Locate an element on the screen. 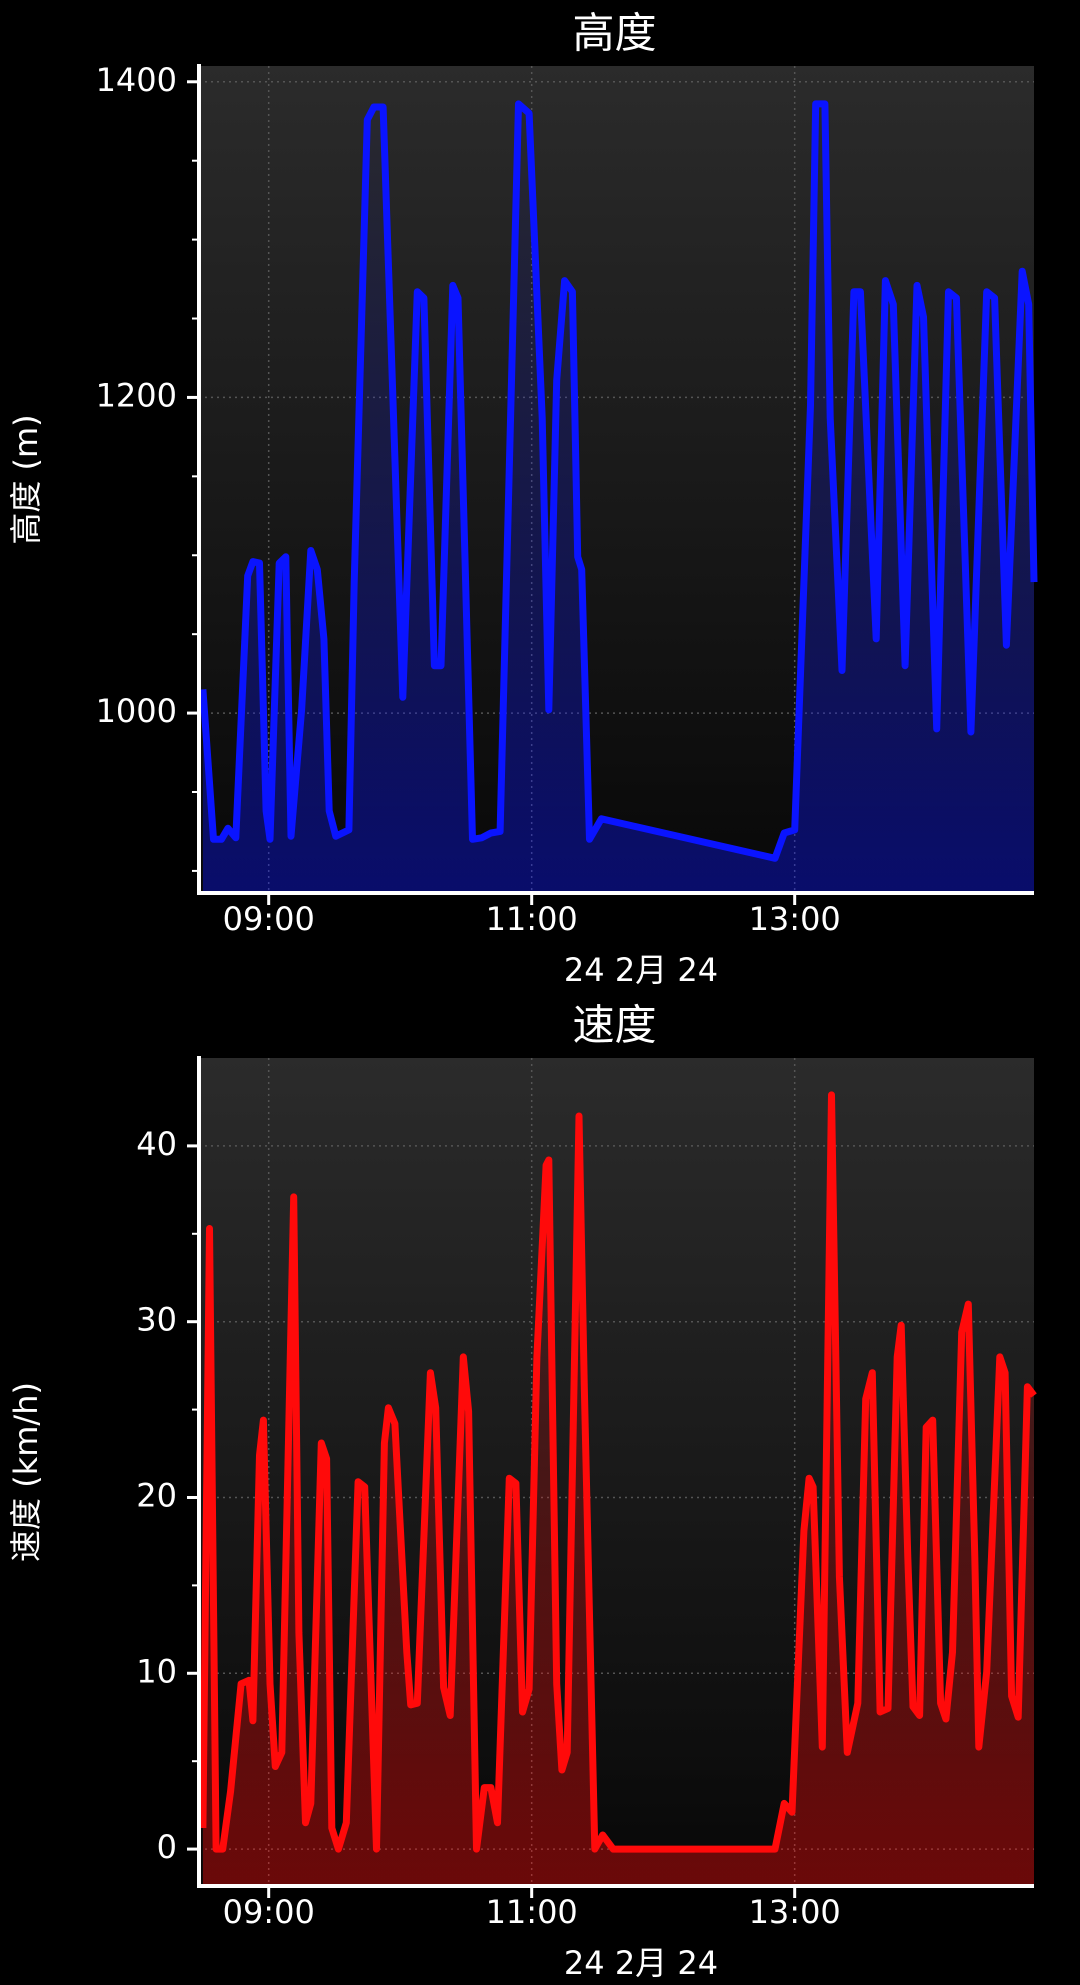 The width and height of the screenshot is (1080, 1985). chart-title: 速度 is located at coordinates (614, 1025).